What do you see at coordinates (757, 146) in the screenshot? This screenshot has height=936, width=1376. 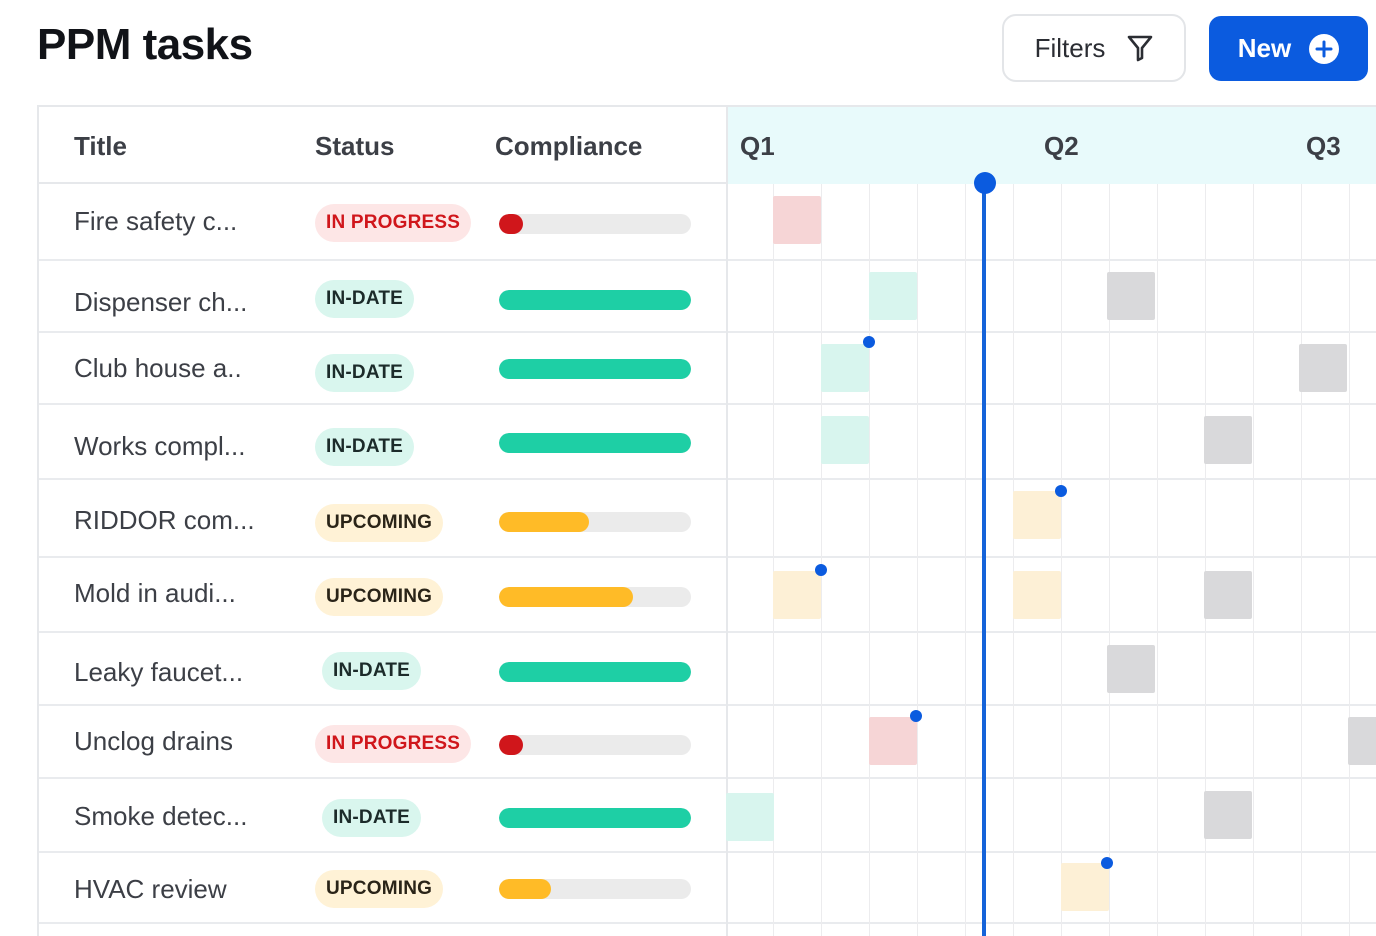 I see `quarter-label-q1: Q1` at bounding box center [757, 146].